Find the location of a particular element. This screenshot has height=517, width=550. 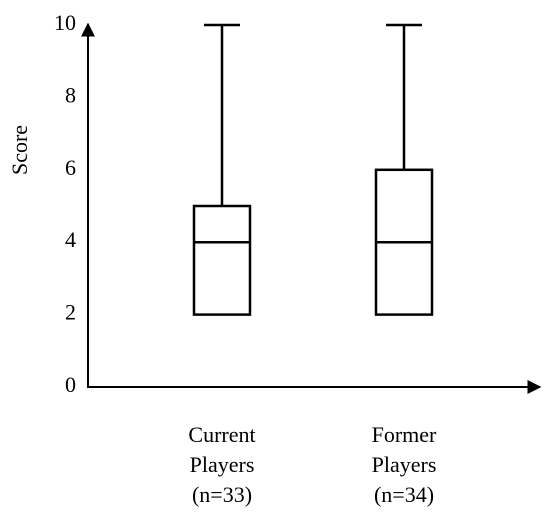

y-axis-label: Score is located at coordinates (19, 150).